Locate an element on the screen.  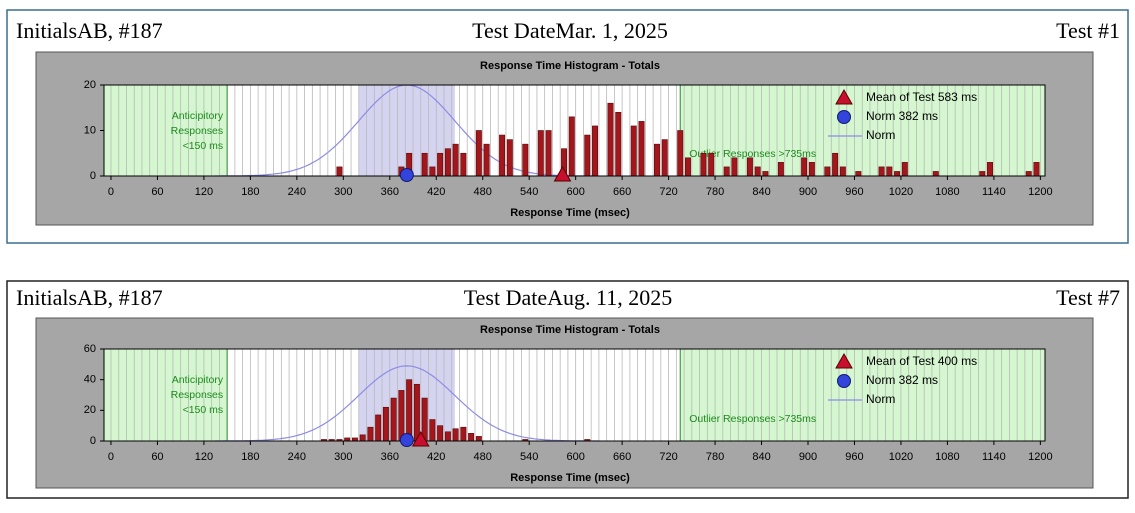
y-tick-label: 40 is located at coordinates (90, 380).